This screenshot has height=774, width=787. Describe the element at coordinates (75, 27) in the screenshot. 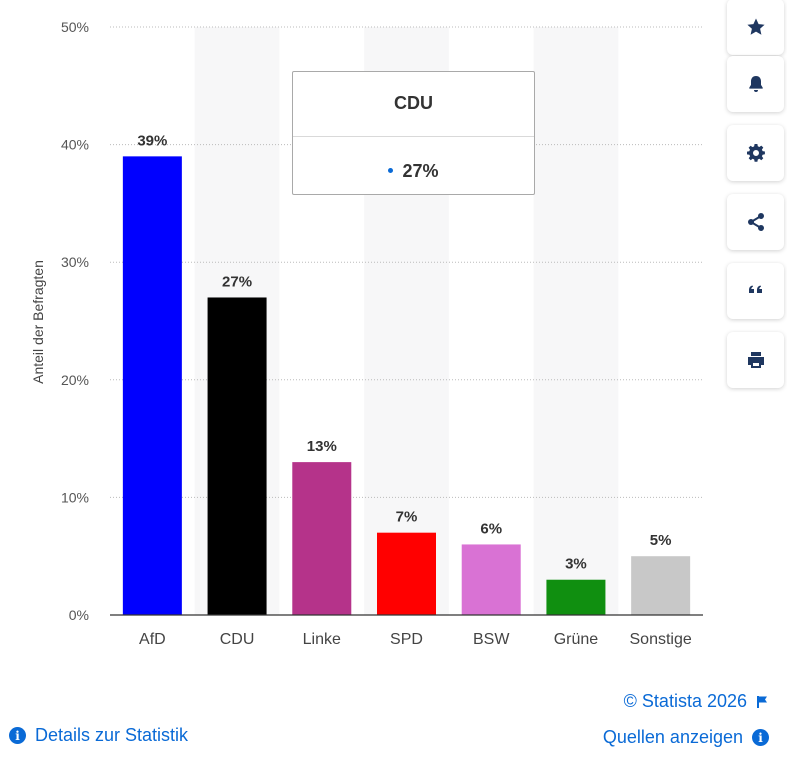

I see `y-tick-label: 50%` at that location.